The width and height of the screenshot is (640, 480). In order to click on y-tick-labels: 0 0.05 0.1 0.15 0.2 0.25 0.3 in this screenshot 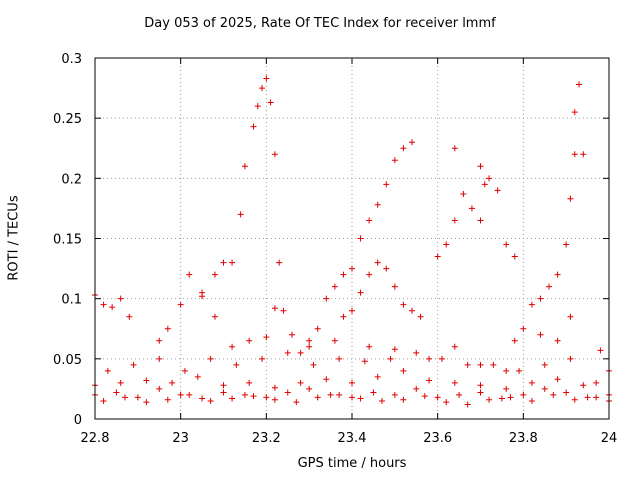, I will do `click(67, 240)`.